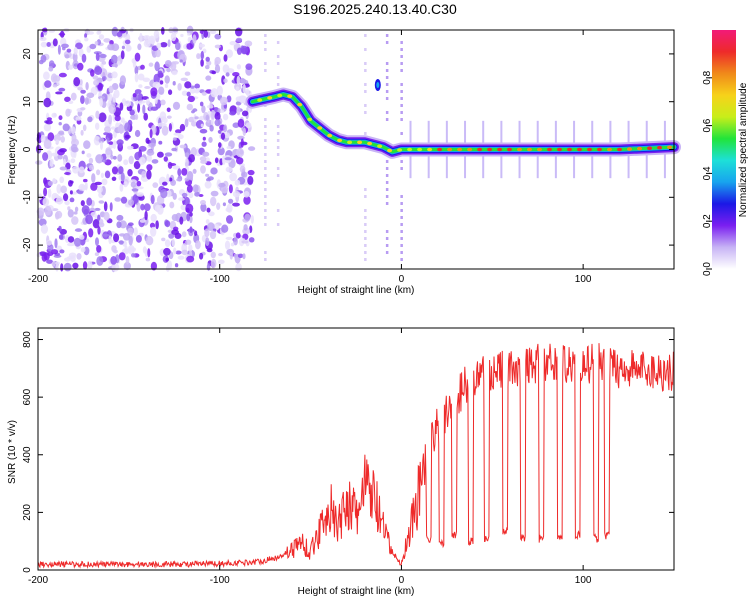  What do you see at coordinates (27, 339) in the screenshot?
I see `y-tick-label: 800` at bounding box center [27, 339].